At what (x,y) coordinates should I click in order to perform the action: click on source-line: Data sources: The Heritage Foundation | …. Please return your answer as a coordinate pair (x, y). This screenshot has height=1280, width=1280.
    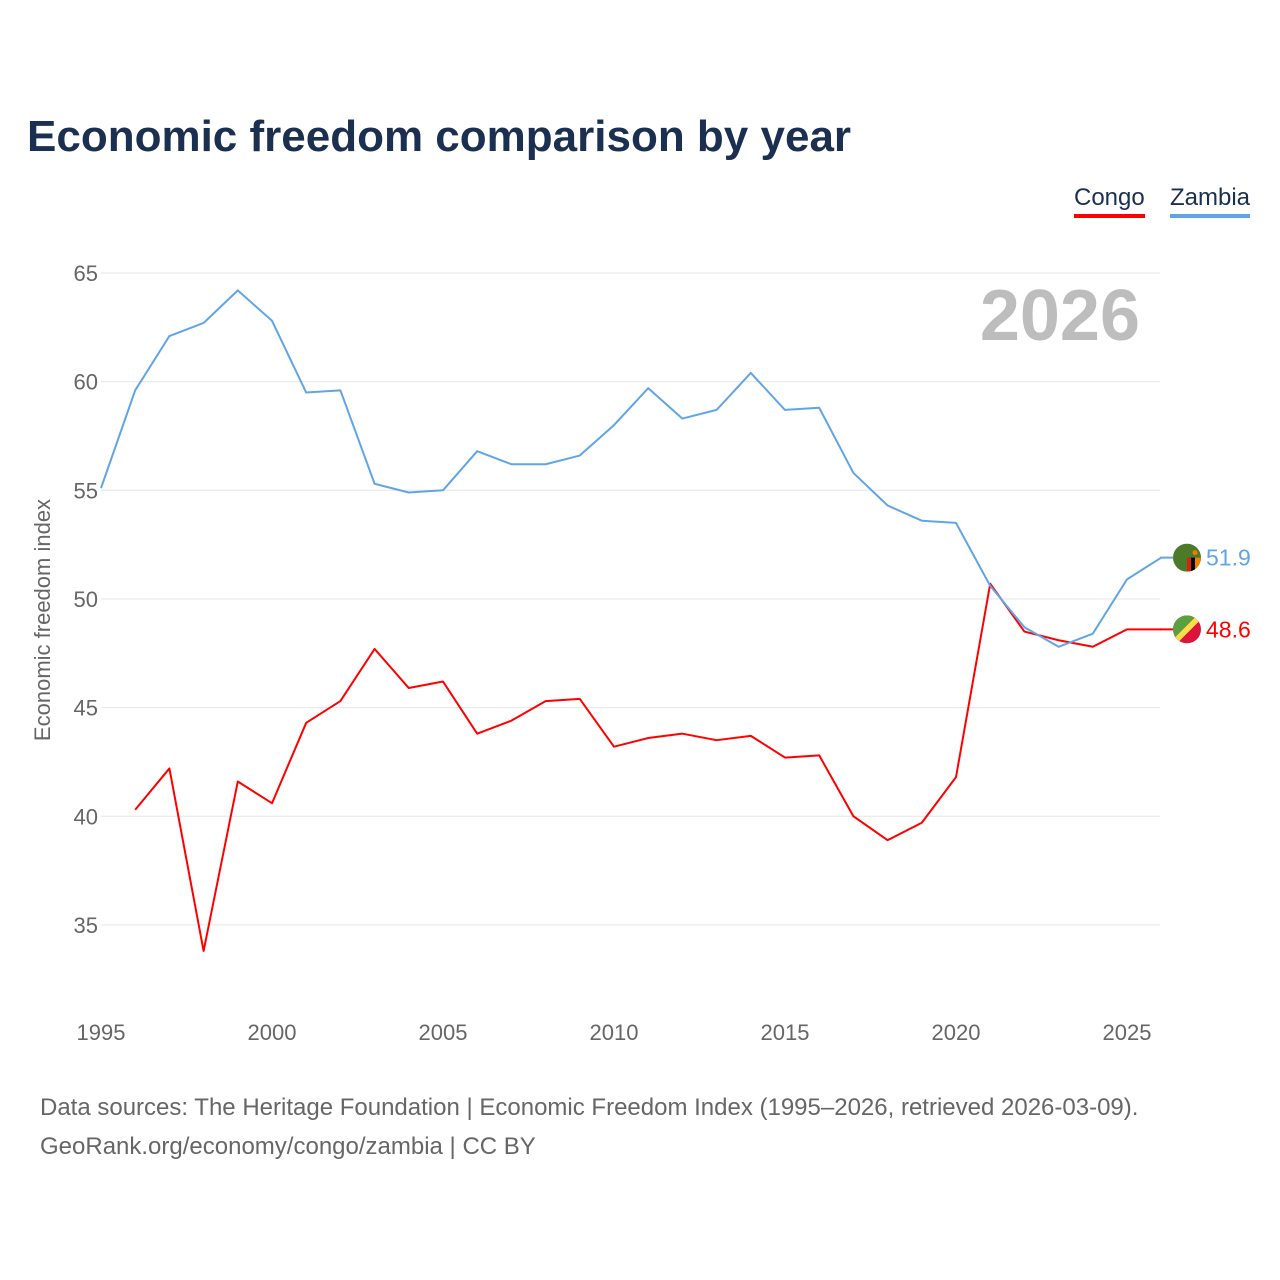
    Looking at the image, I should click on (589, 1107).